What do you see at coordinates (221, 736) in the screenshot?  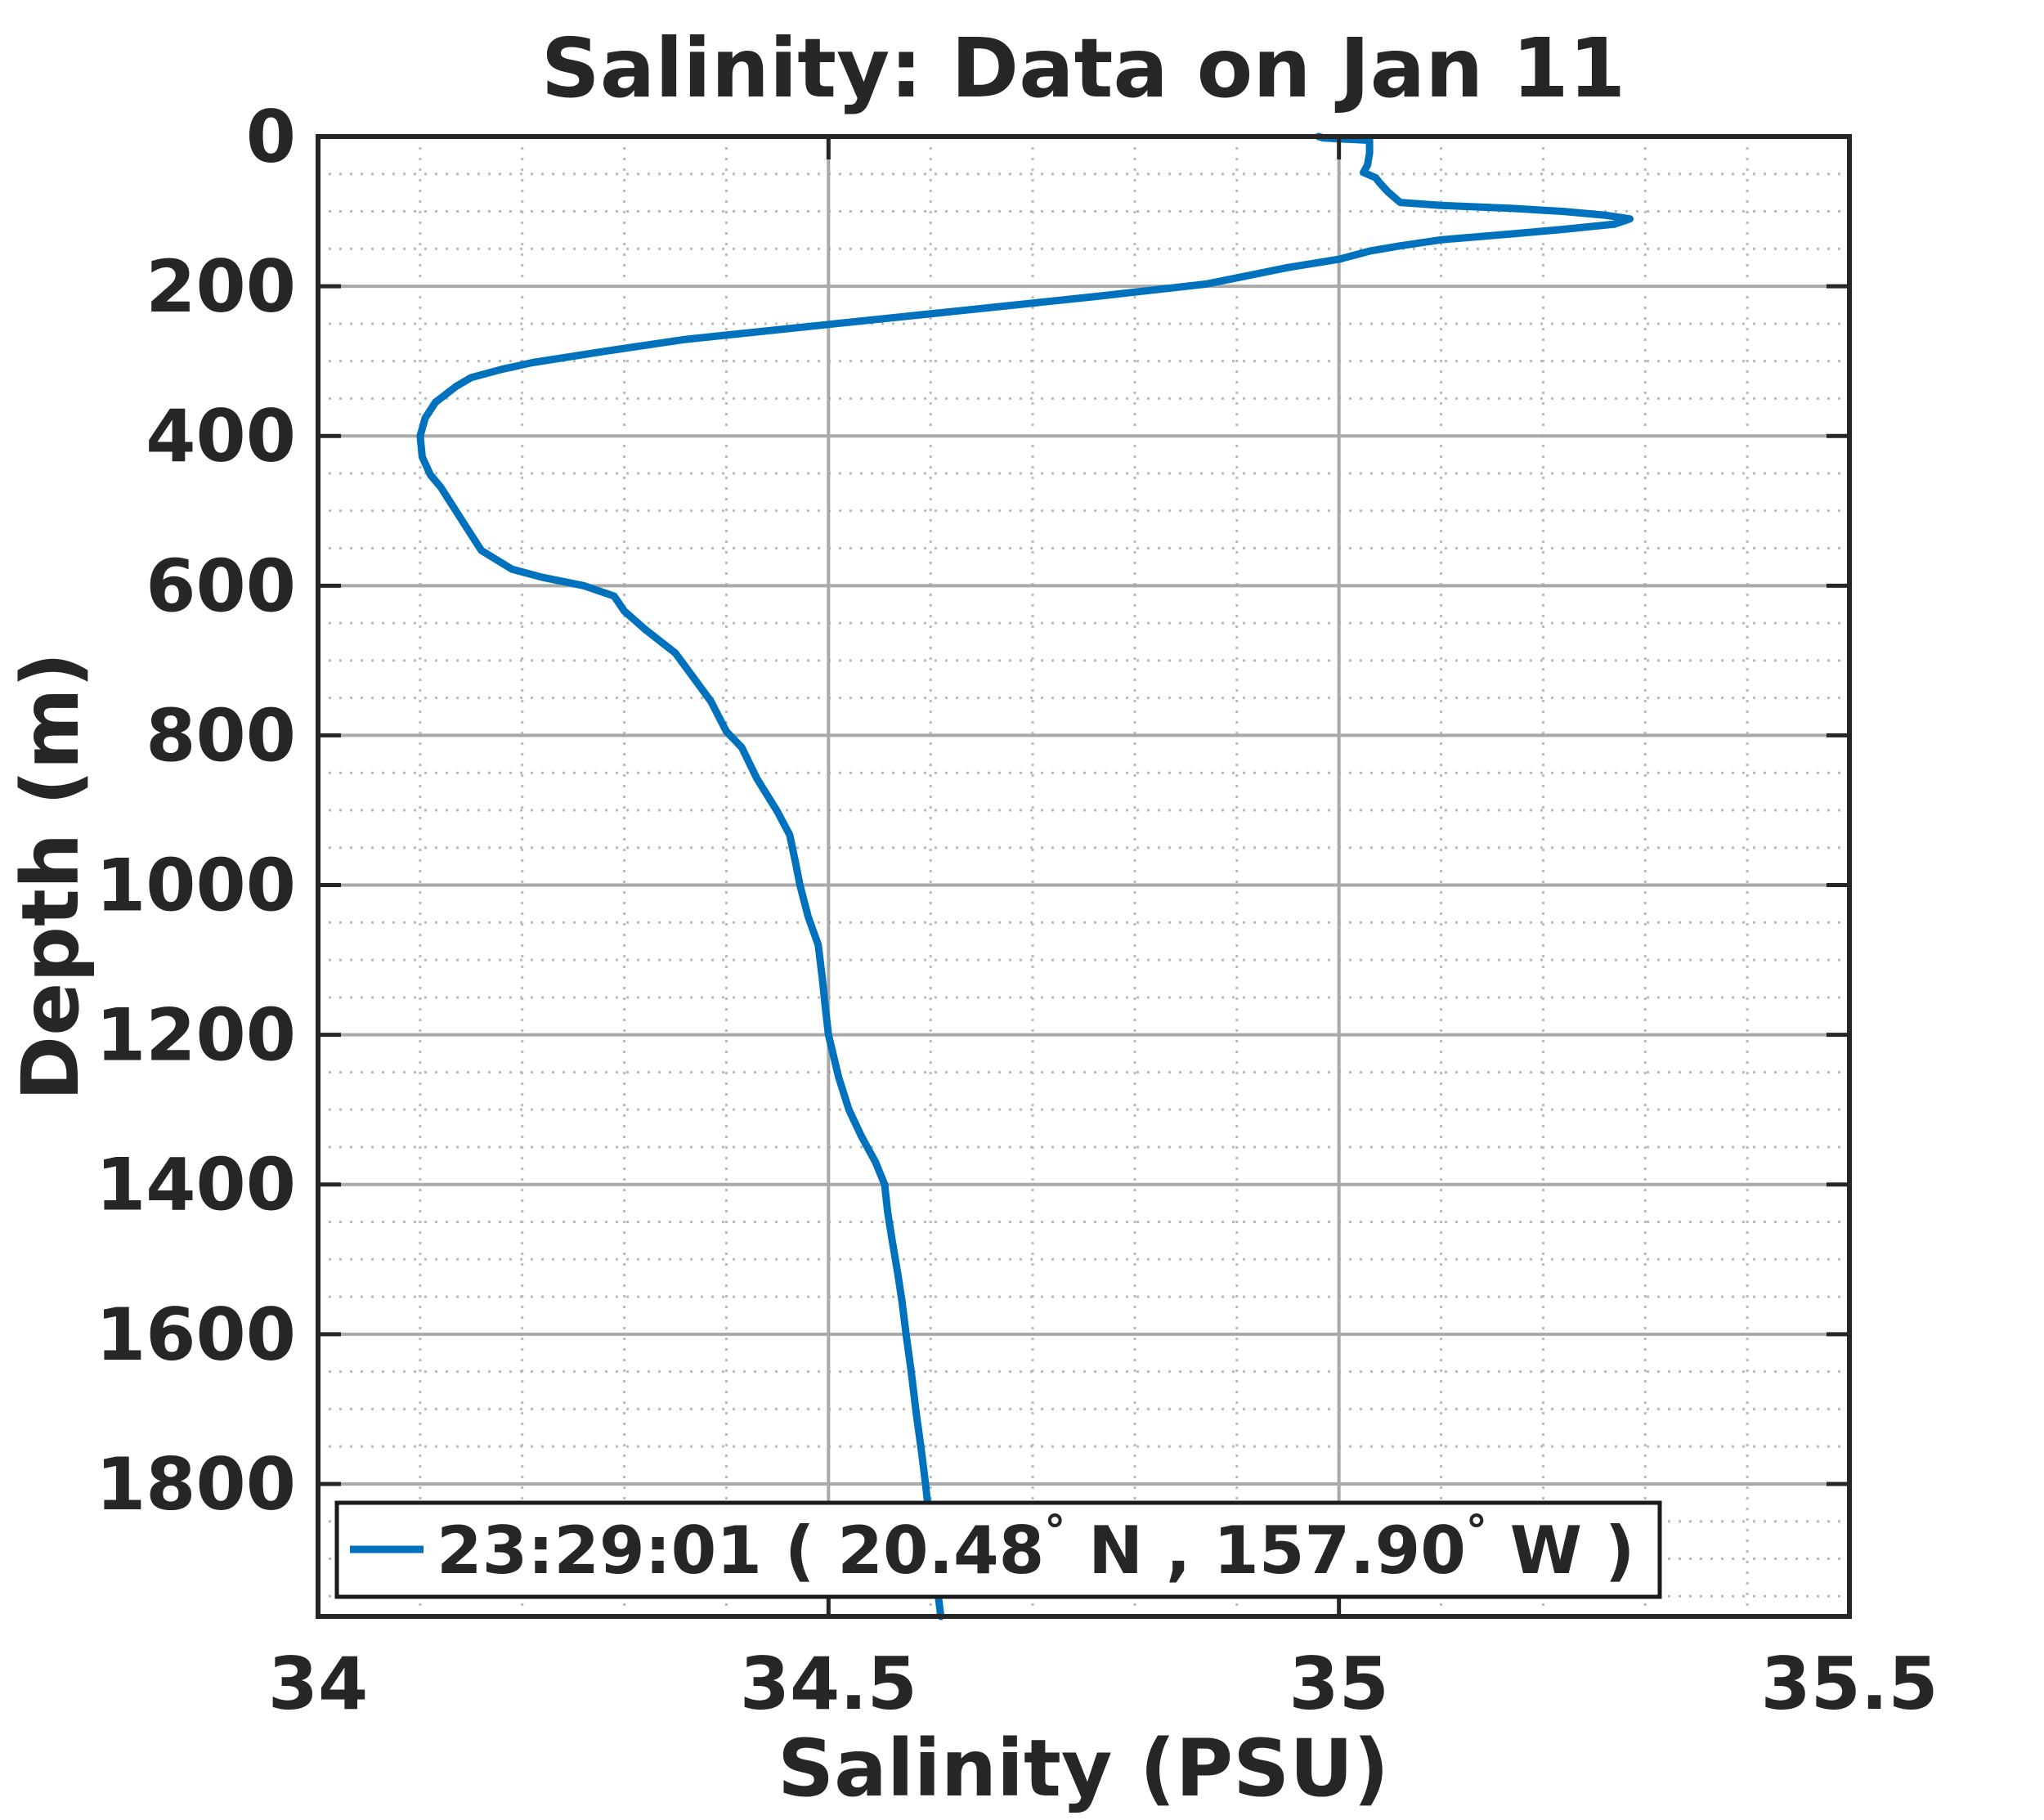 I see `y-tick-label: 800` at bounding box center [221, 736].